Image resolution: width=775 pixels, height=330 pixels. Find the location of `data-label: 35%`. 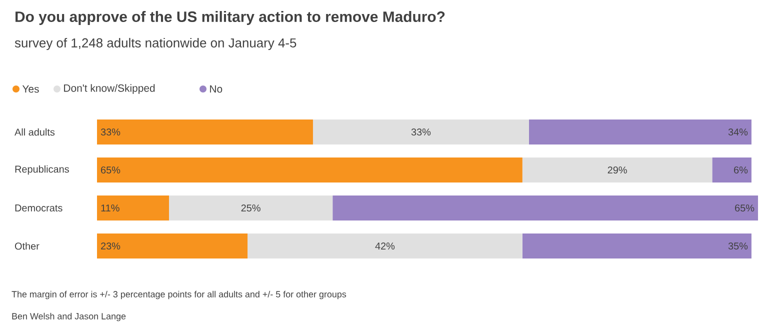

data-label: 35% is located at coordinates (738, 246).